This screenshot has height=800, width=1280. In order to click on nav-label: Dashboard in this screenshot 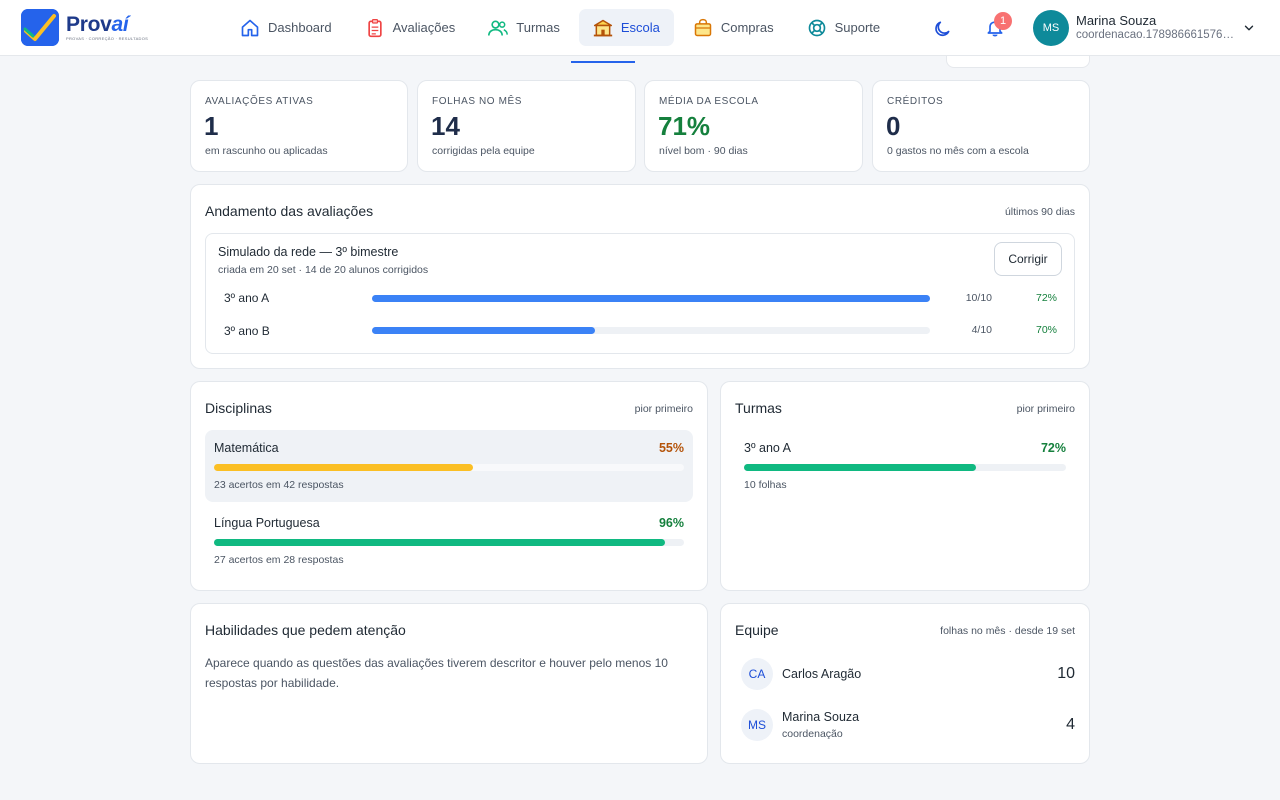, I will do `click(300, 27)`.